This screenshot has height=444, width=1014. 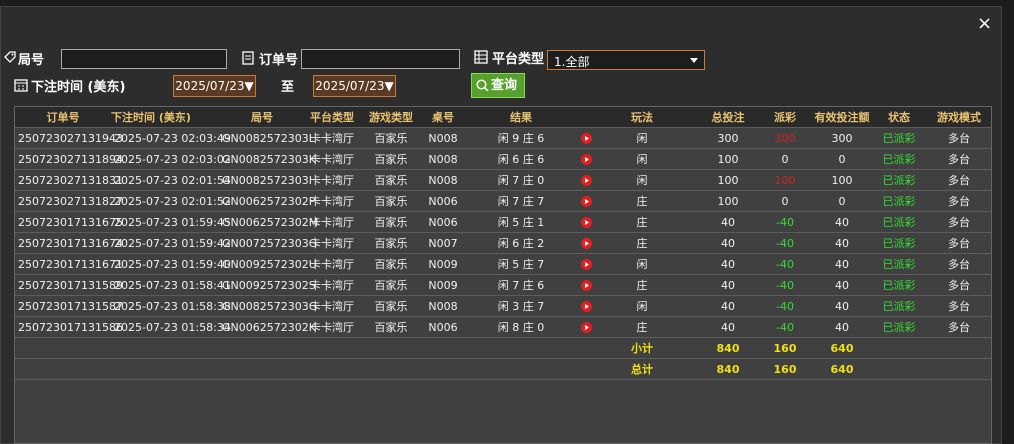 I want to click on cell: 250723027131943, so click(x=70, y=138).